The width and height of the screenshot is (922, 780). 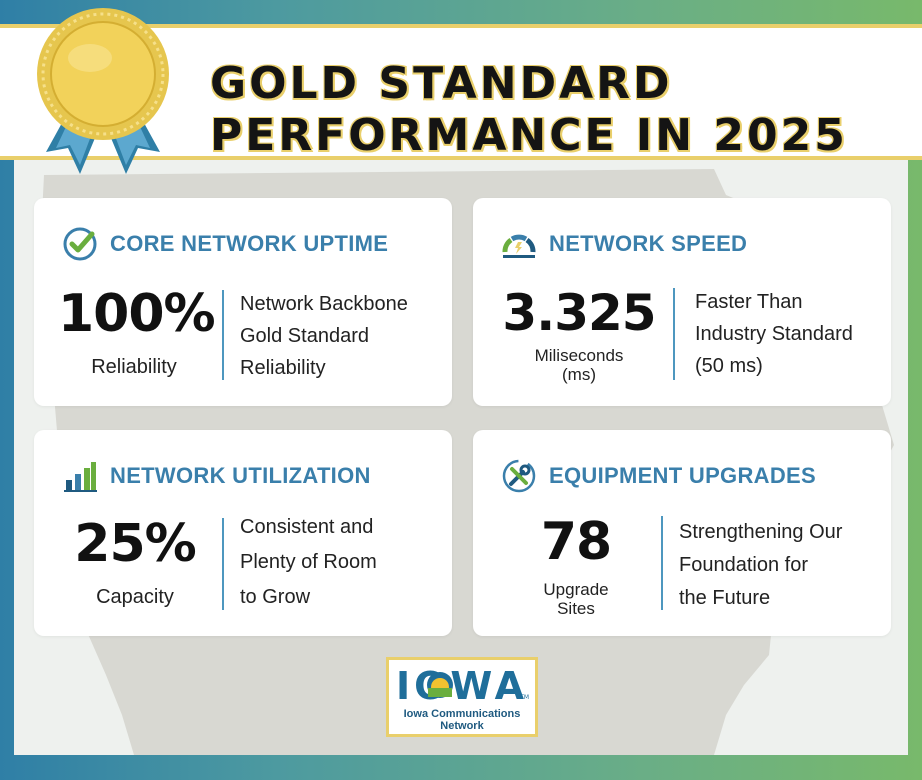 What do you see at coordinates (137, 314) in the screenshot?
I see `stat-value: 100%` at bounding box center [137, 314].